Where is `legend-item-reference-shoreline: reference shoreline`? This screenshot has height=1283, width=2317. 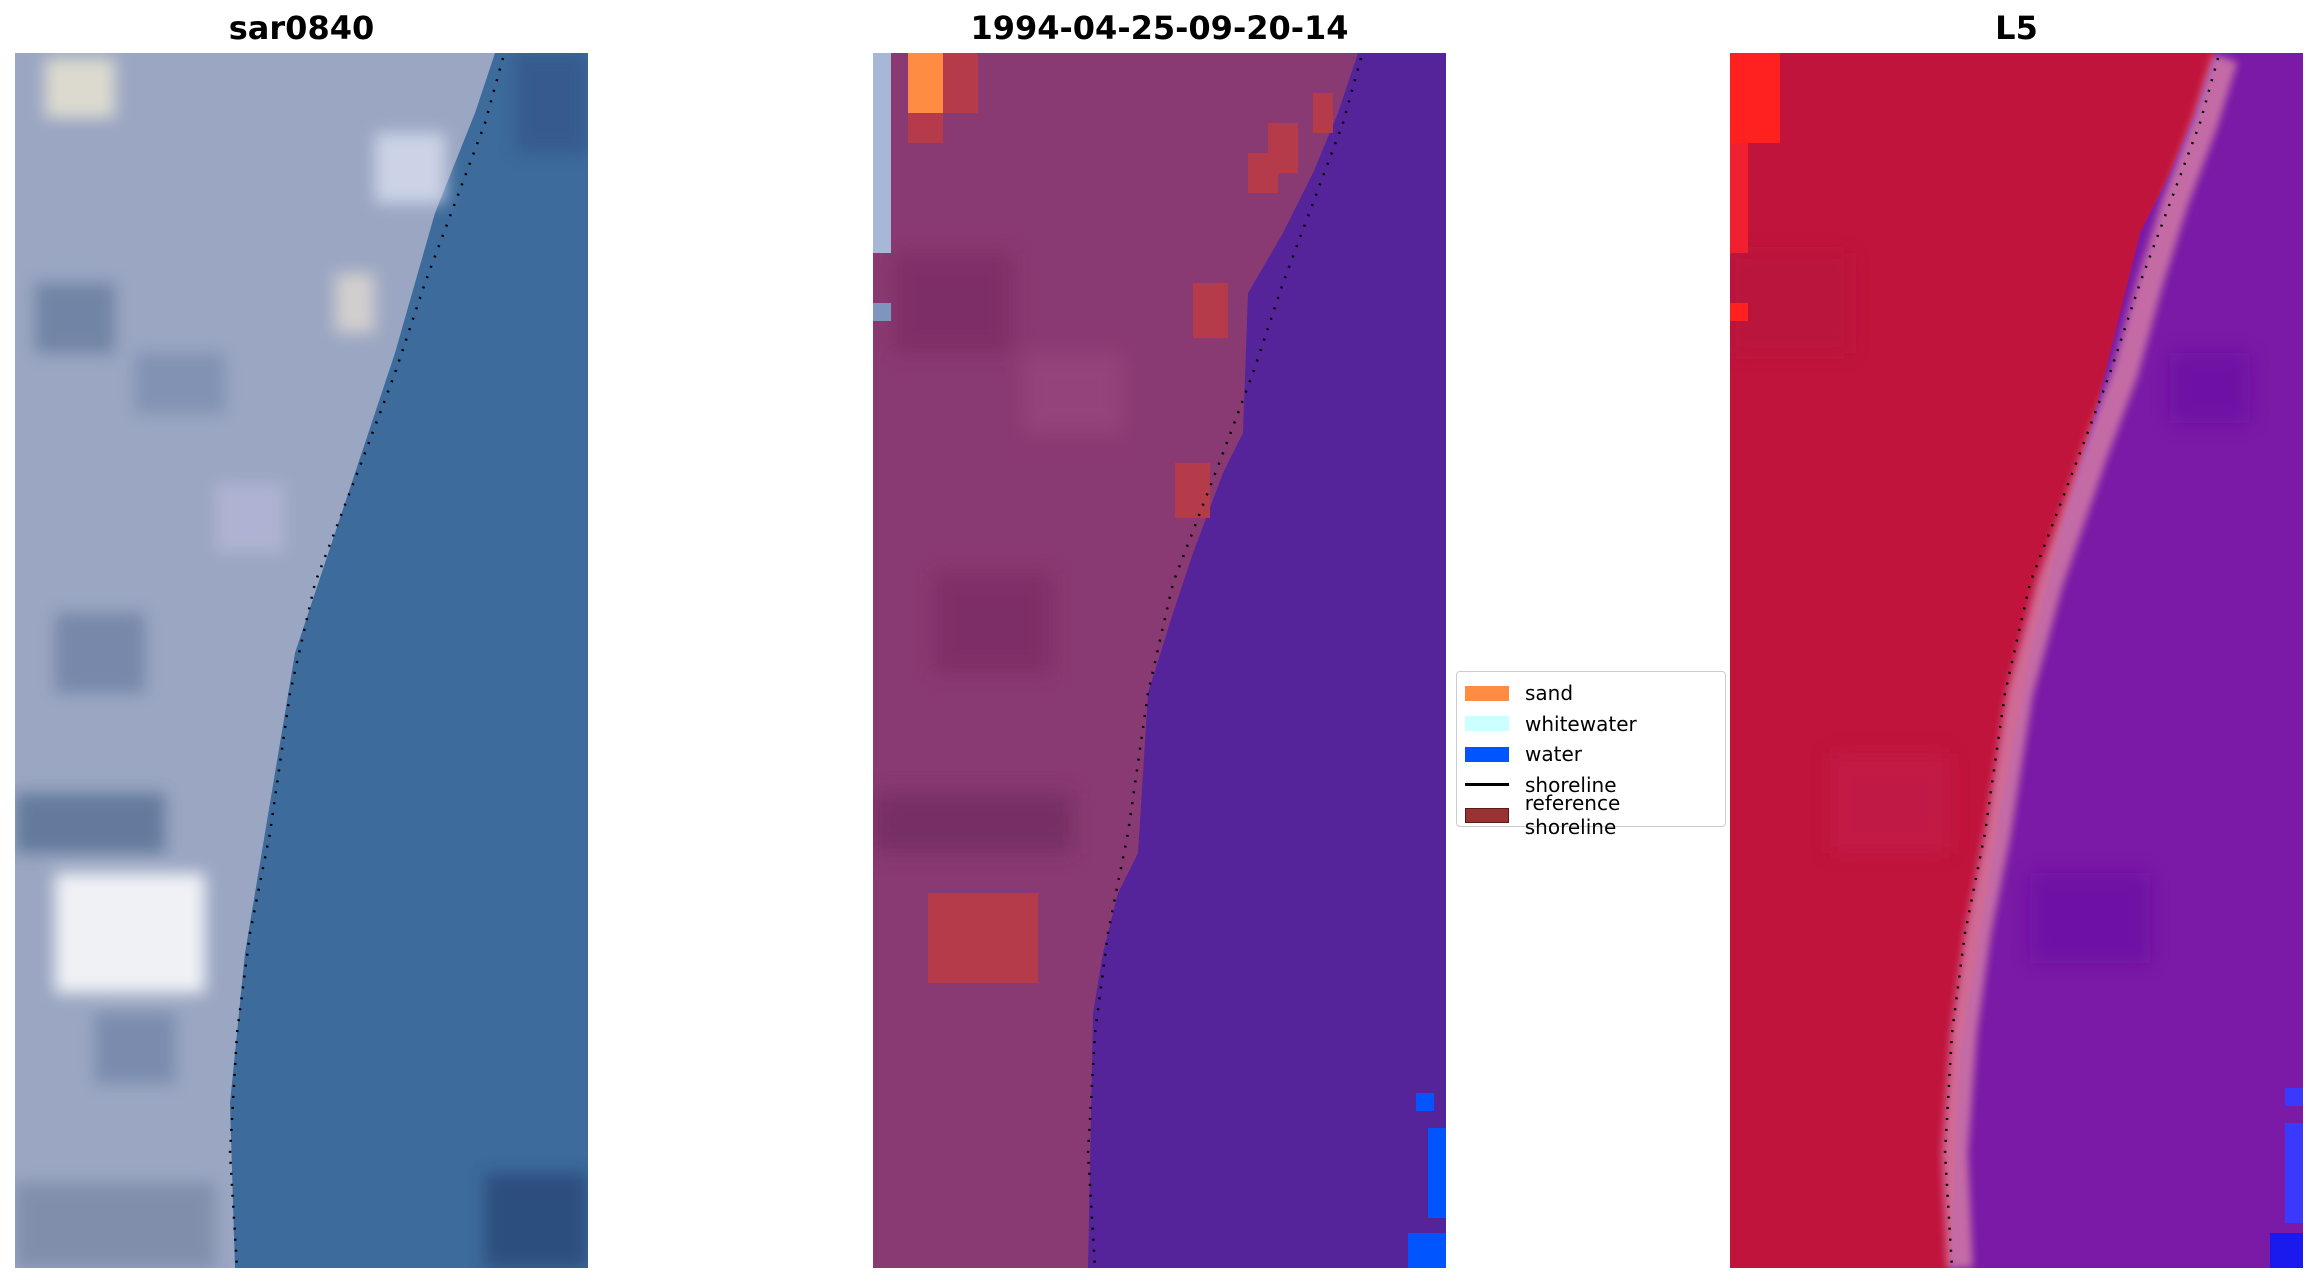 legend-item-reference-shoreline: reference shoreline is located at coordinates (1591, 815).